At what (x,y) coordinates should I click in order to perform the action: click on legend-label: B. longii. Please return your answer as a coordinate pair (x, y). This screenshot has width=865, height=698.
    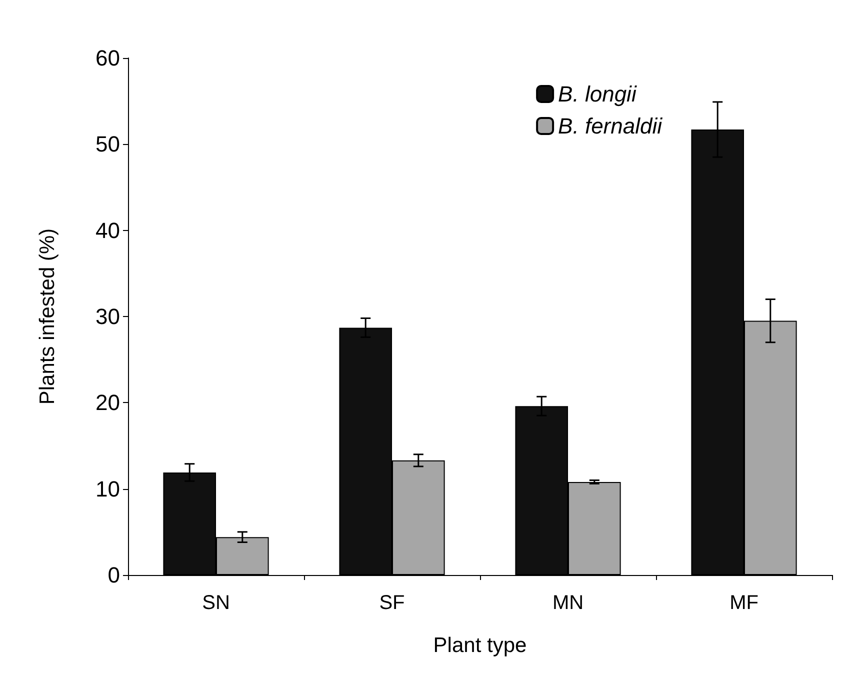
    Looking at the image, I should click on (598, 94).